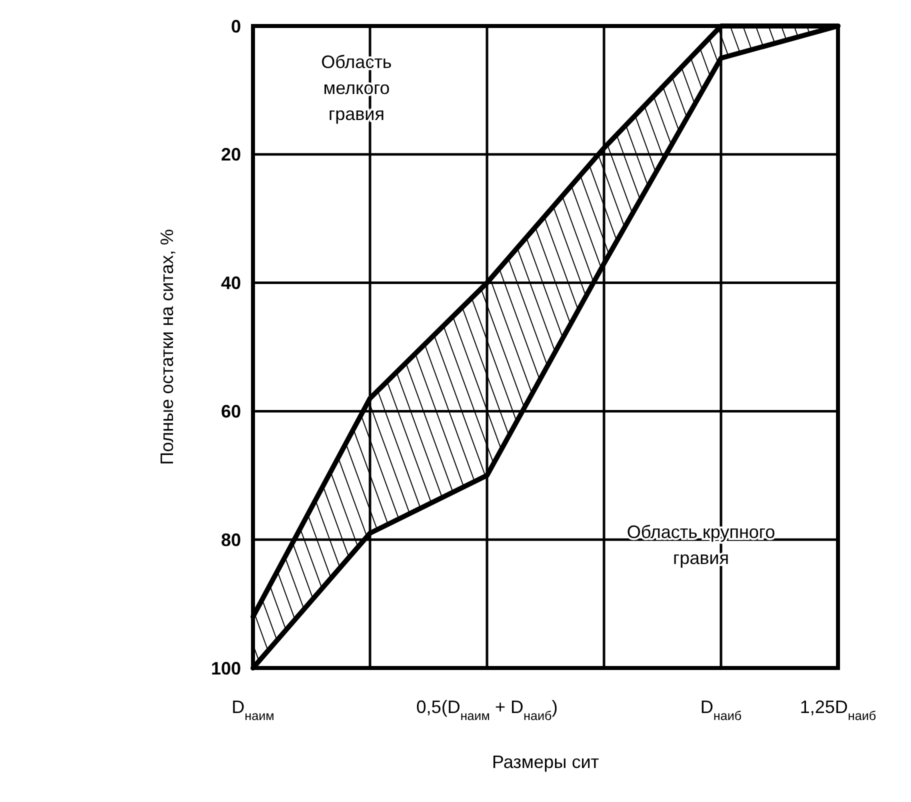  Describe the element at coordinates (253, 710) in the screenshot. I see `x-tick-label: D$_{наим}$` at that location.